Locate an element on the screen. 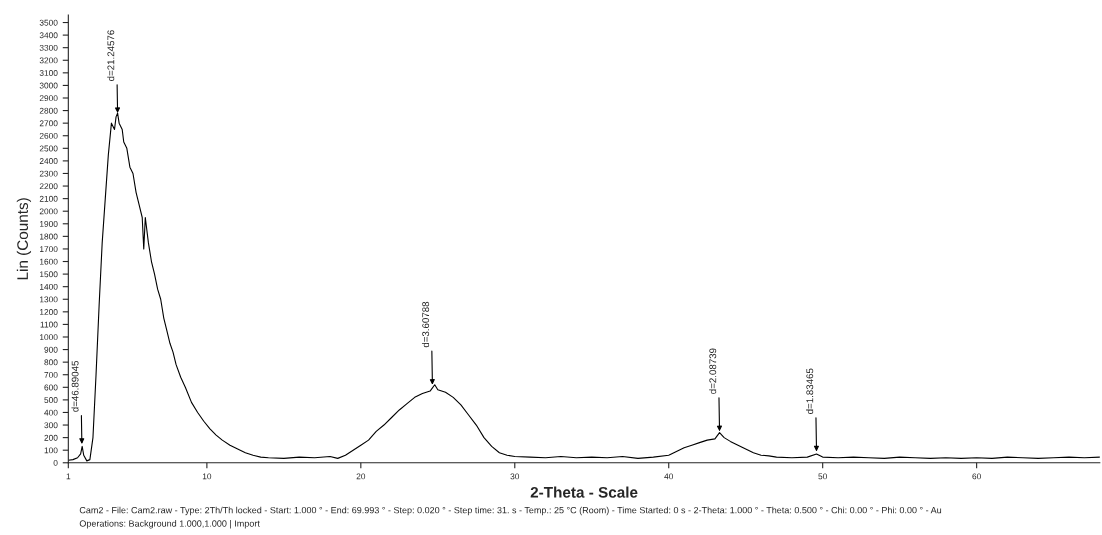 The height and width of the screenshot is (535, 1102). y-axis-title: Lin (Counts) is located at coordinates (24, 239).